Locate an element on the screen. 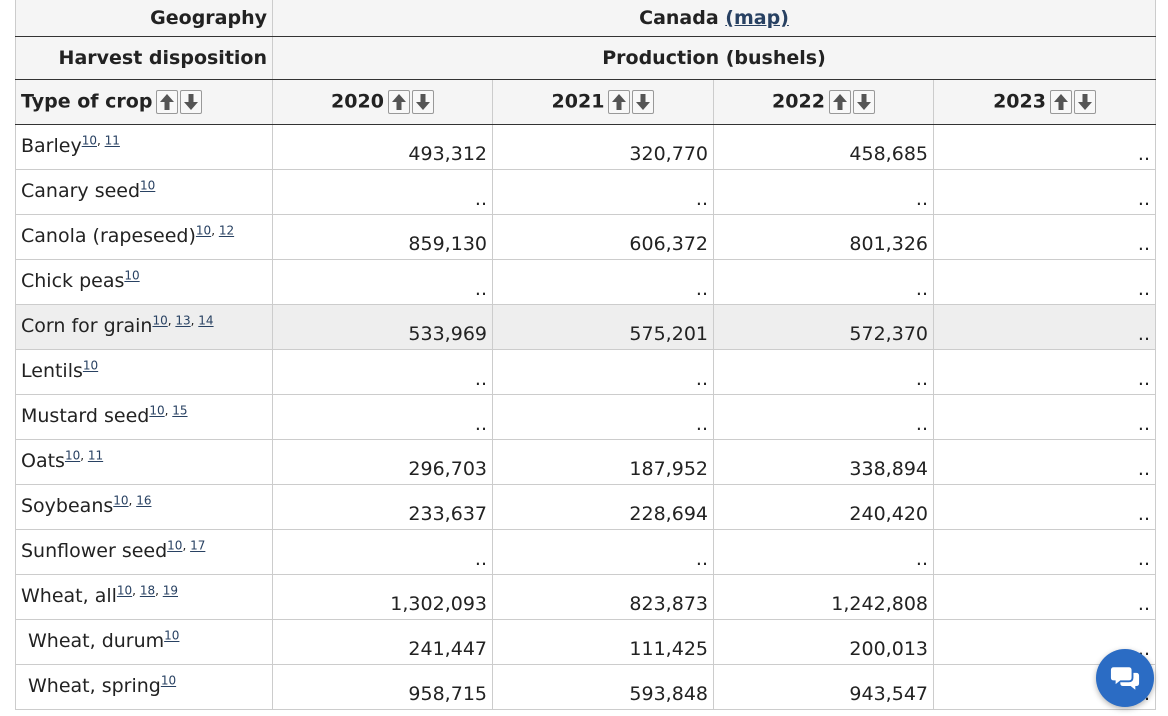  value-cell: 320,770 is located at coordinates (603, 147).